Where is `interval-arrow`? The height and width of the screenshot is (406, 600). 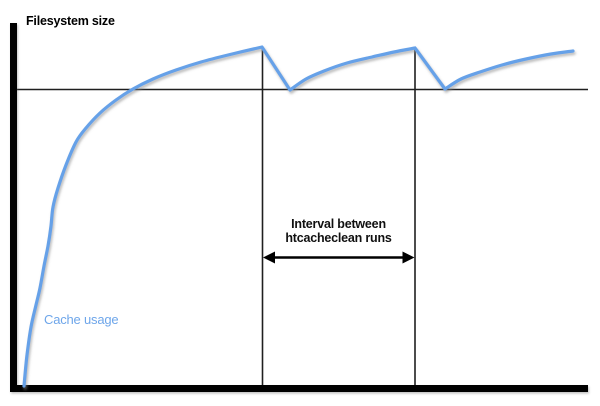 interval-arrow is located at coordinates (339, 257).